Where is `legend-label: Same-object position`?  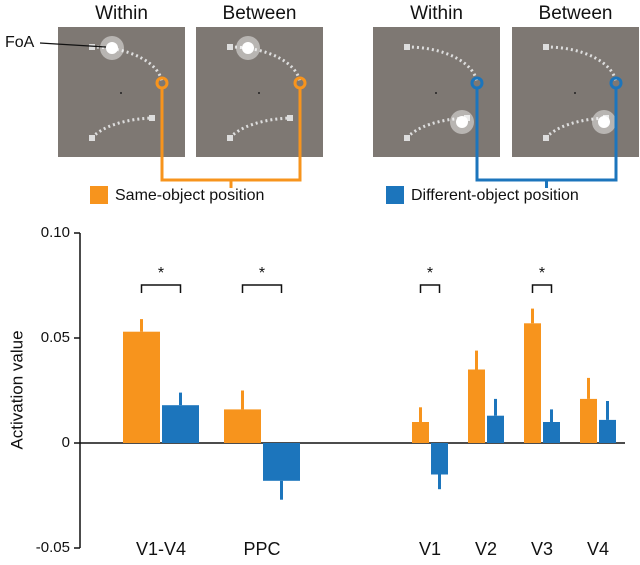
legend-label: Same-object position is located at coordinates (189, 195).